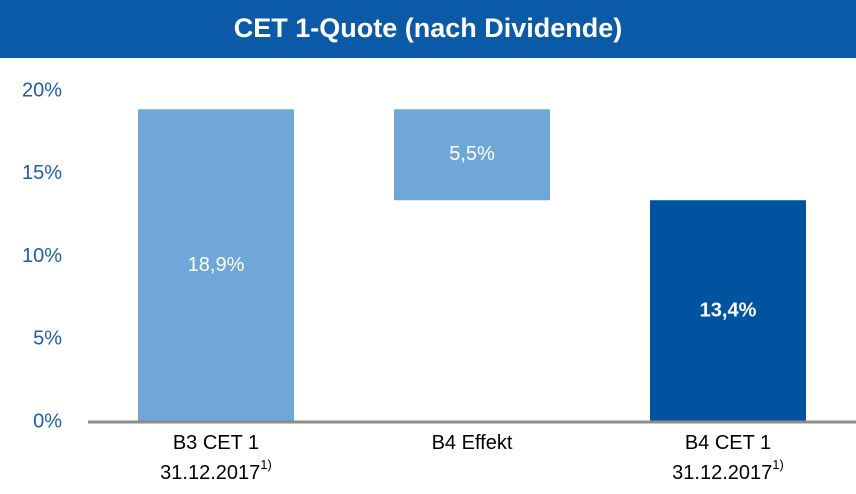 This screenshot has width=856, height=494. I want to click on x-tick-label-line: B4 CET 1, so click(728, 443).